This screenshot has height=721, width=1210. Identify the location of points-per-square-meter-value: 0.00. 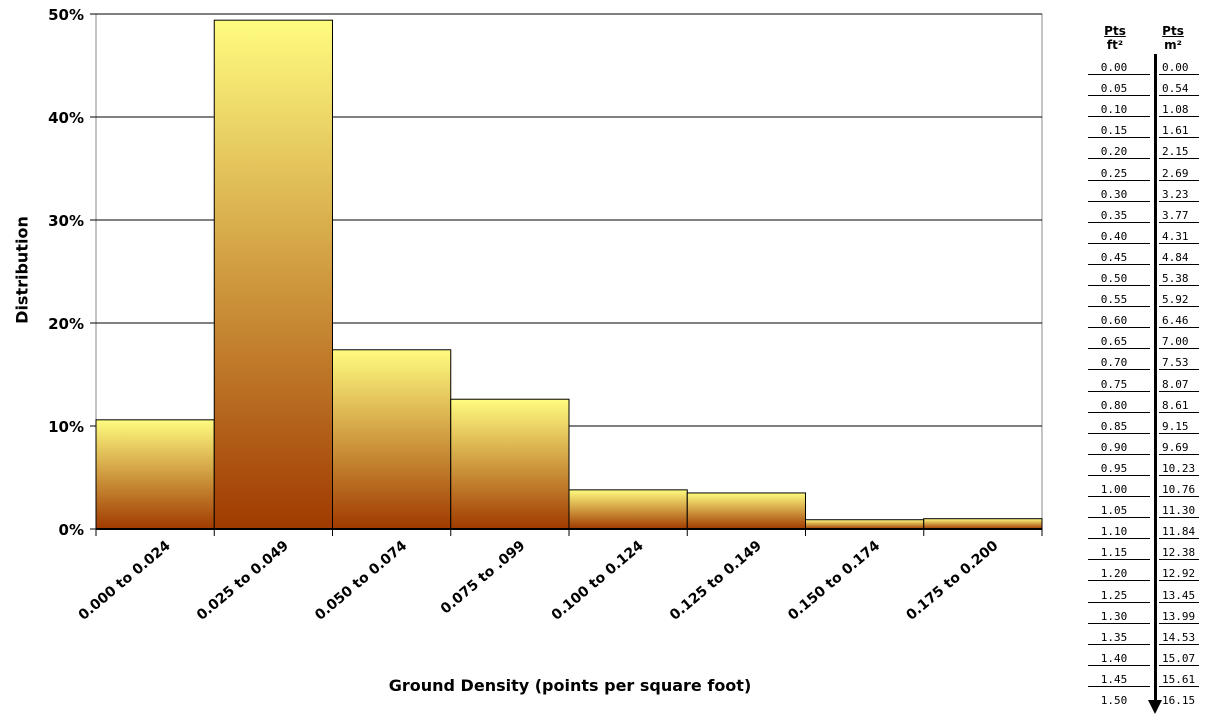
(1175, 67).